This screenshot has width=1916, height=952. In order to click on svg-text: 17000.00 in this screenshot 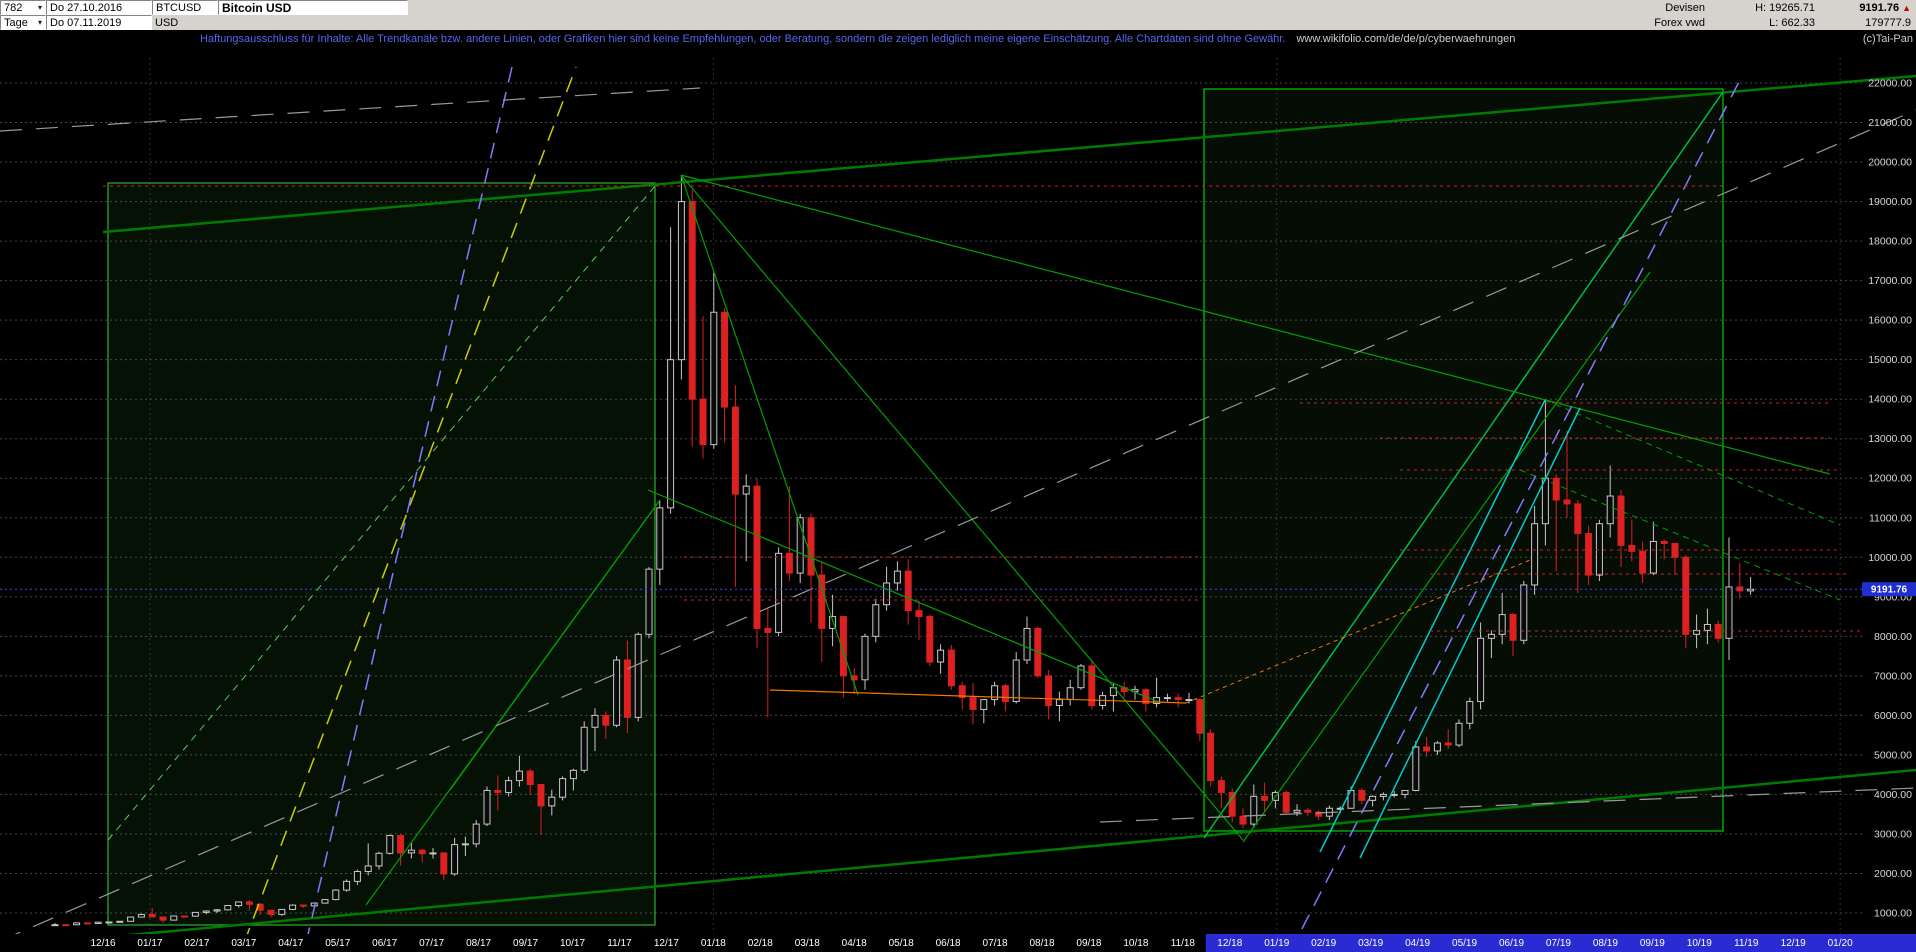, I will do `click(1890, 281)`.